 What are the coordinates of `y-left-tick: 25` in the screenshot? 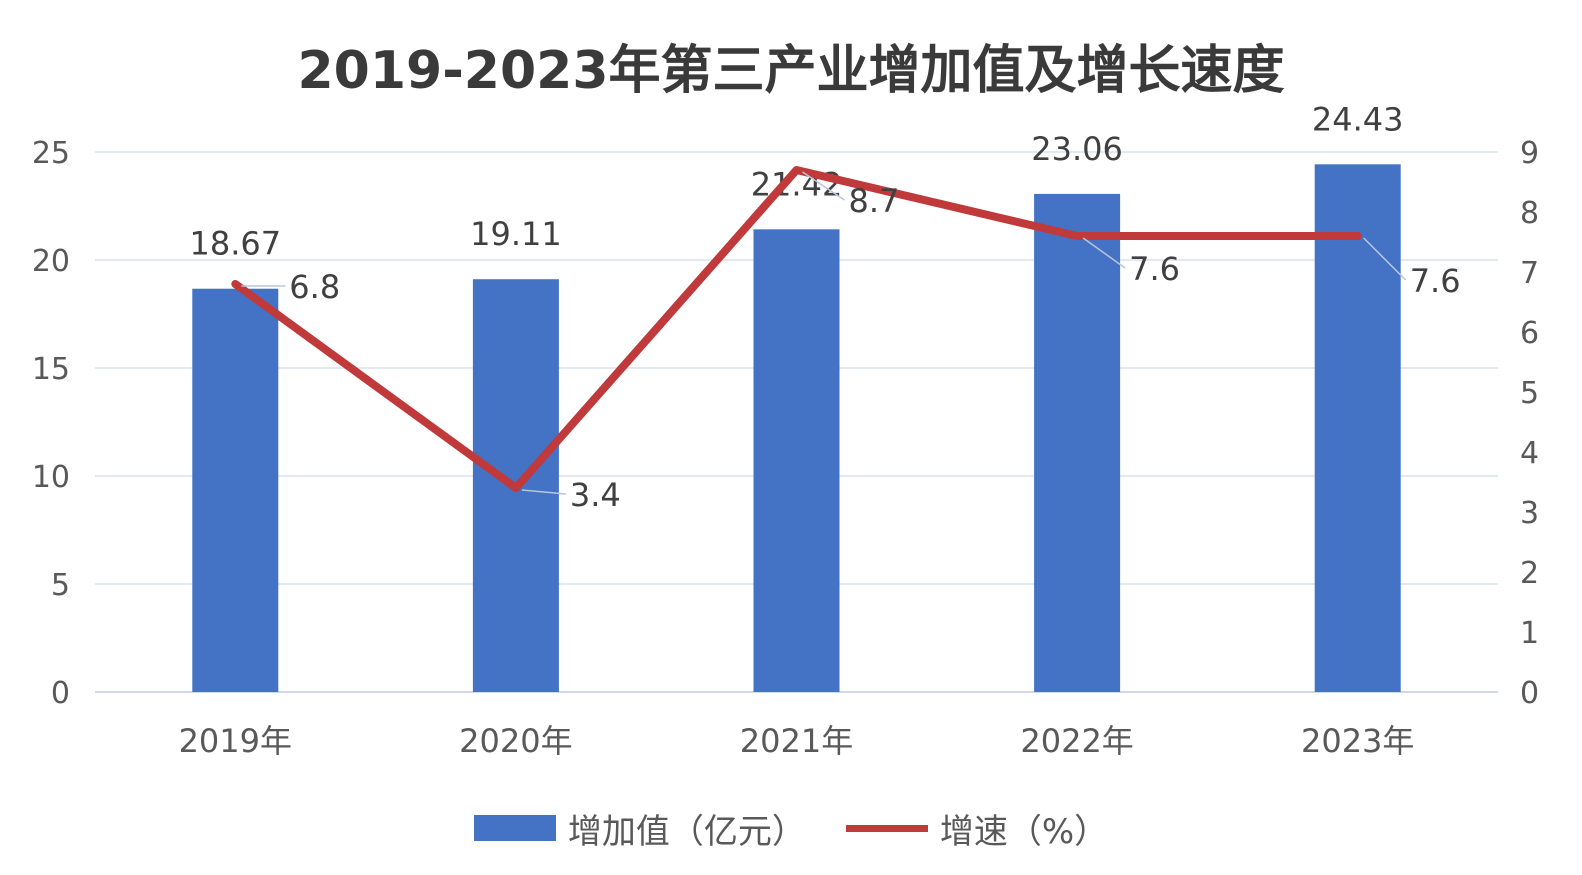 It's located at (51, 153).